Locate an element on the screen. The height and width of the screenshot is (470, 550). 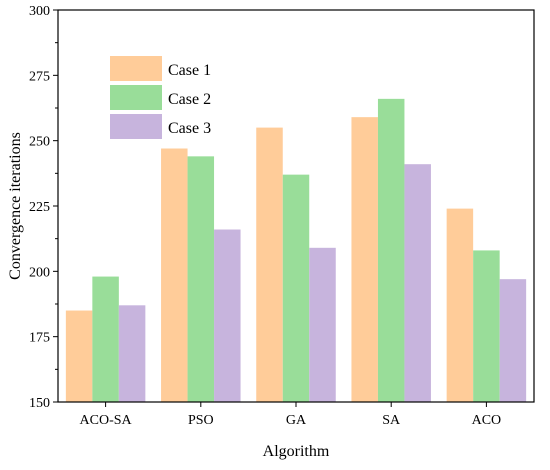
y-tick-label: 250 is located at coordinates (39, 142).